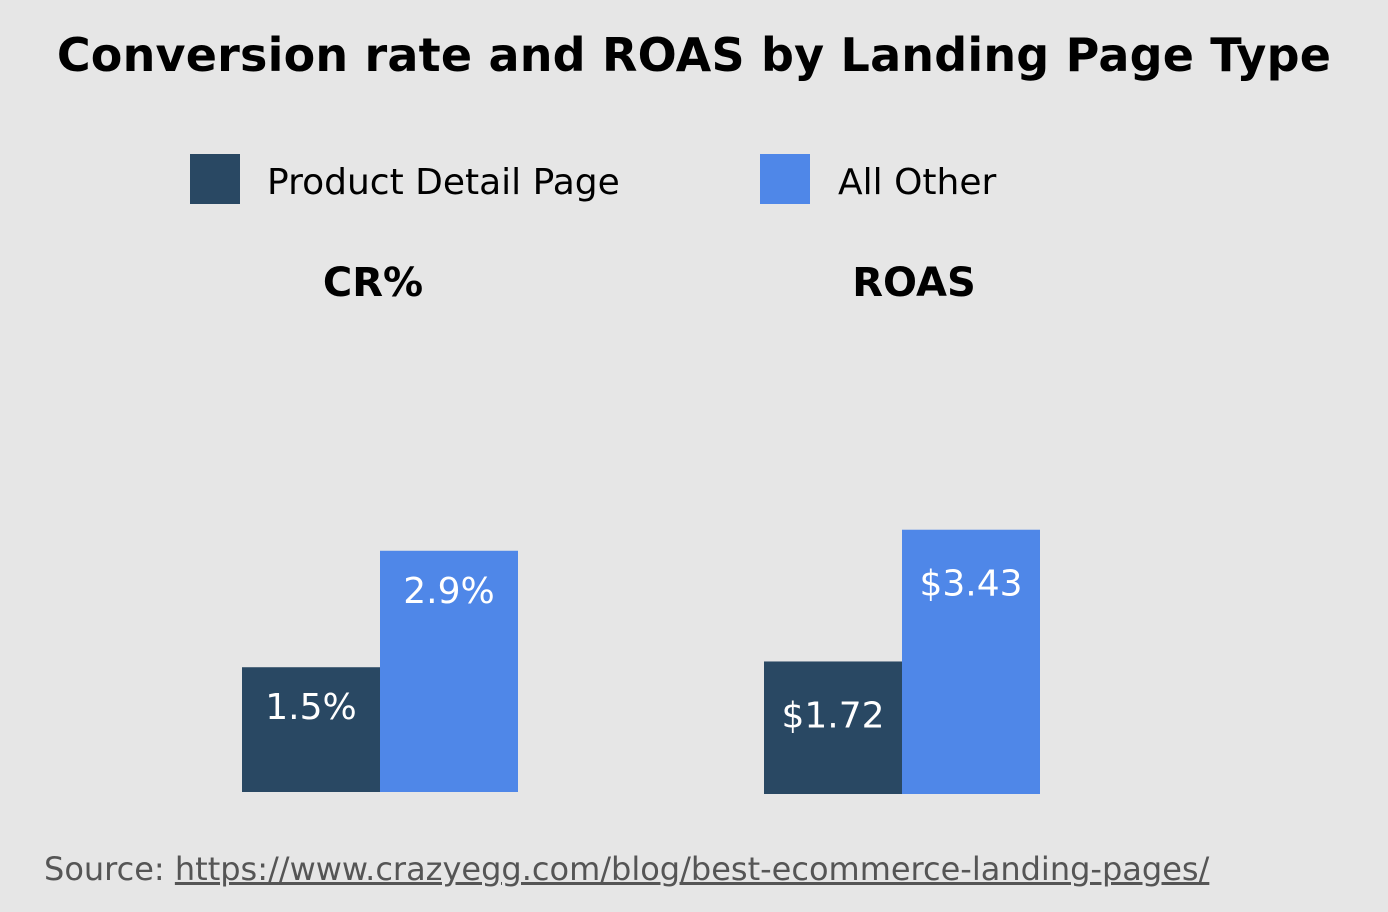 This screenshot has height=912, width=1388. What do you see at coordinates (109, 869) in the screenshot?
I see `source-prefix: Source:` at bounding box center [109, 869].